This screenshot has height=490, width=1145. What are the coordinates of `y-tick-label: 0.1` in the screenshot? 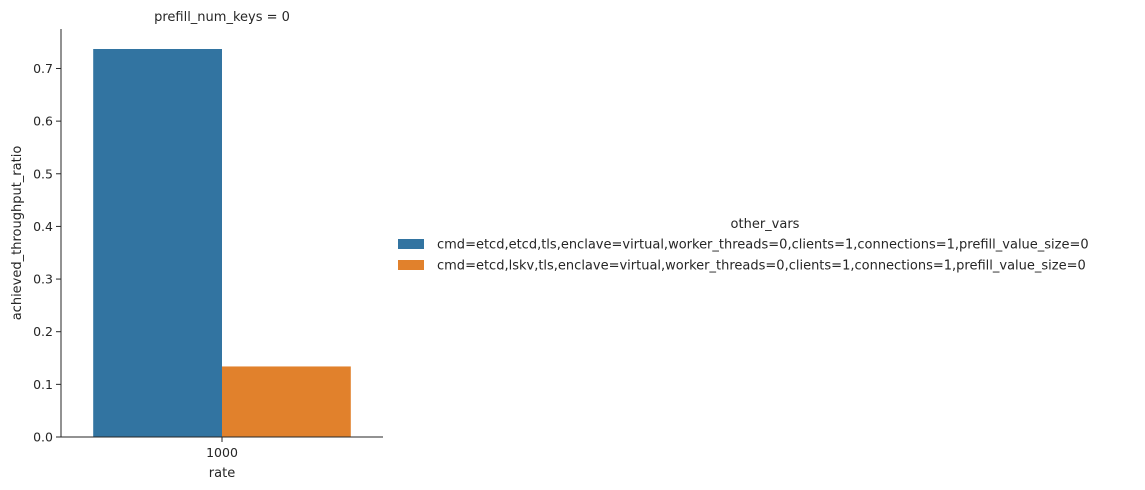 It's located at (43, 384).